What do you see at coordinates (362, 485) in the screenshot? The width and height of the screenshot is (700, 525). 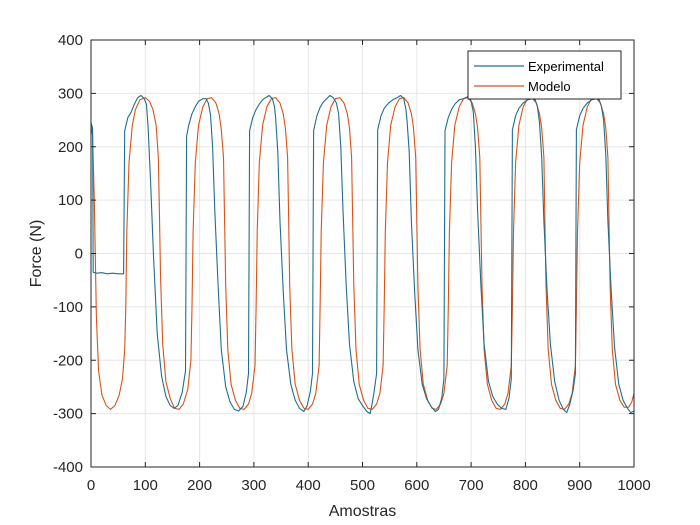 I see `x-tick-label: 500` at bounding box center [362, 485].